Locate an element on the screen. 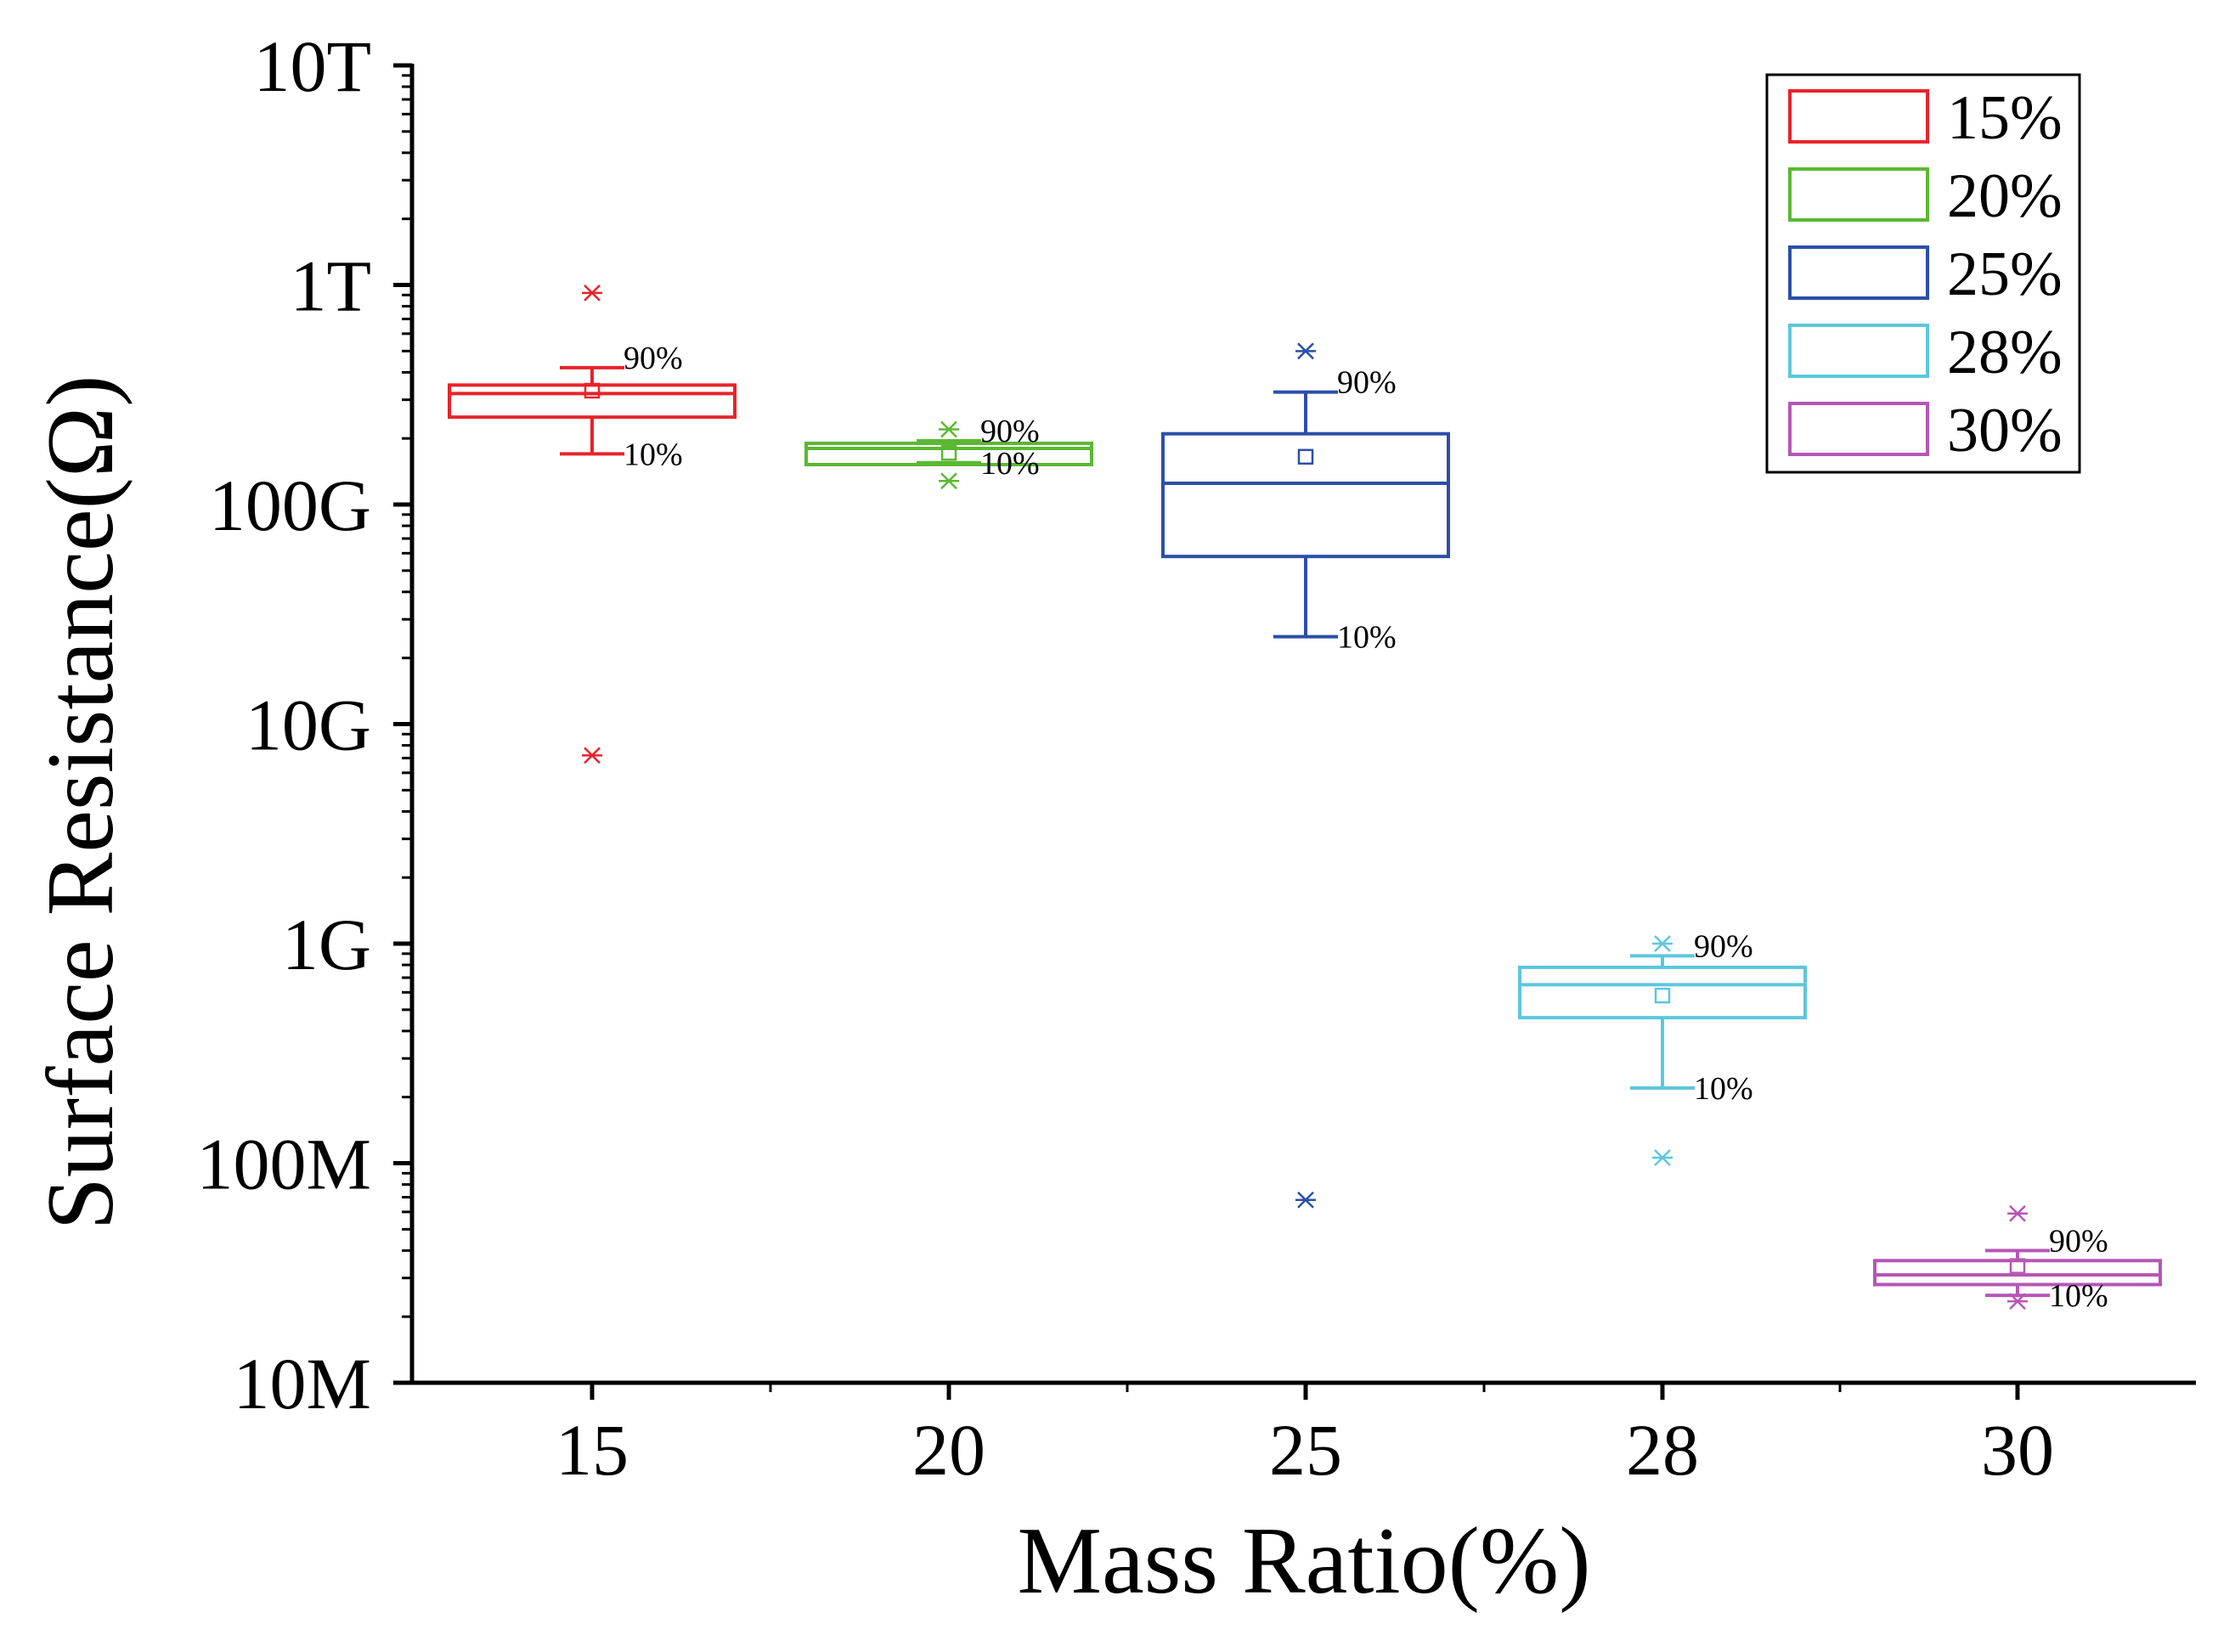  box-group-15pct: 90% 10% is located at coordinates (592, 524).